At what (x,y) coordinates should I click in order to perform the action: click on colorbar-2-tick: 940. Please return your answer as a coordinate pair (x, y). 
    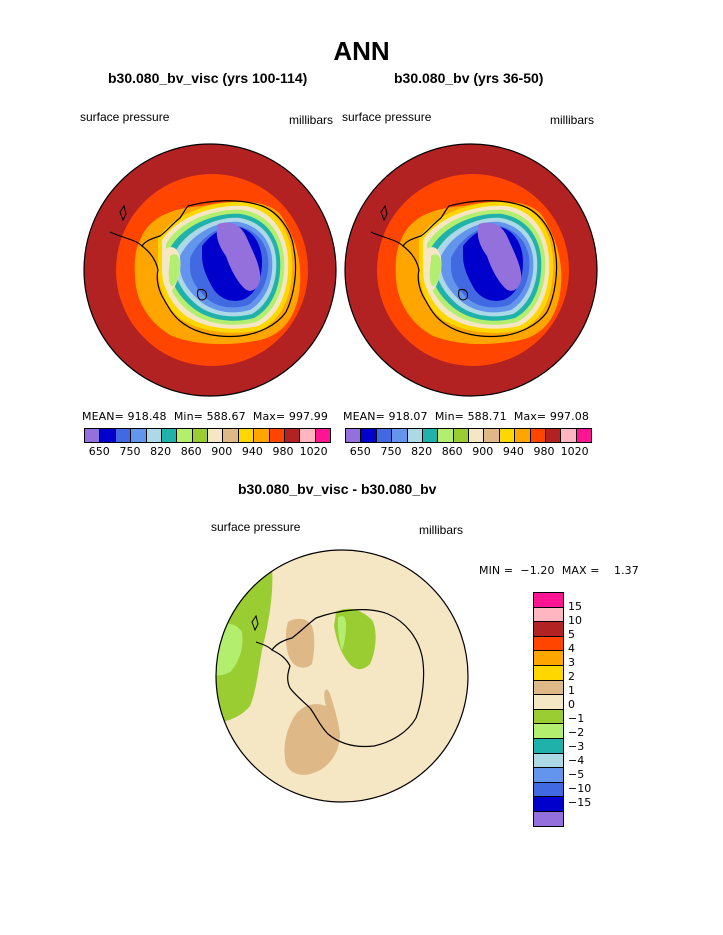
    Looking at the image, I should click on (513, 451).